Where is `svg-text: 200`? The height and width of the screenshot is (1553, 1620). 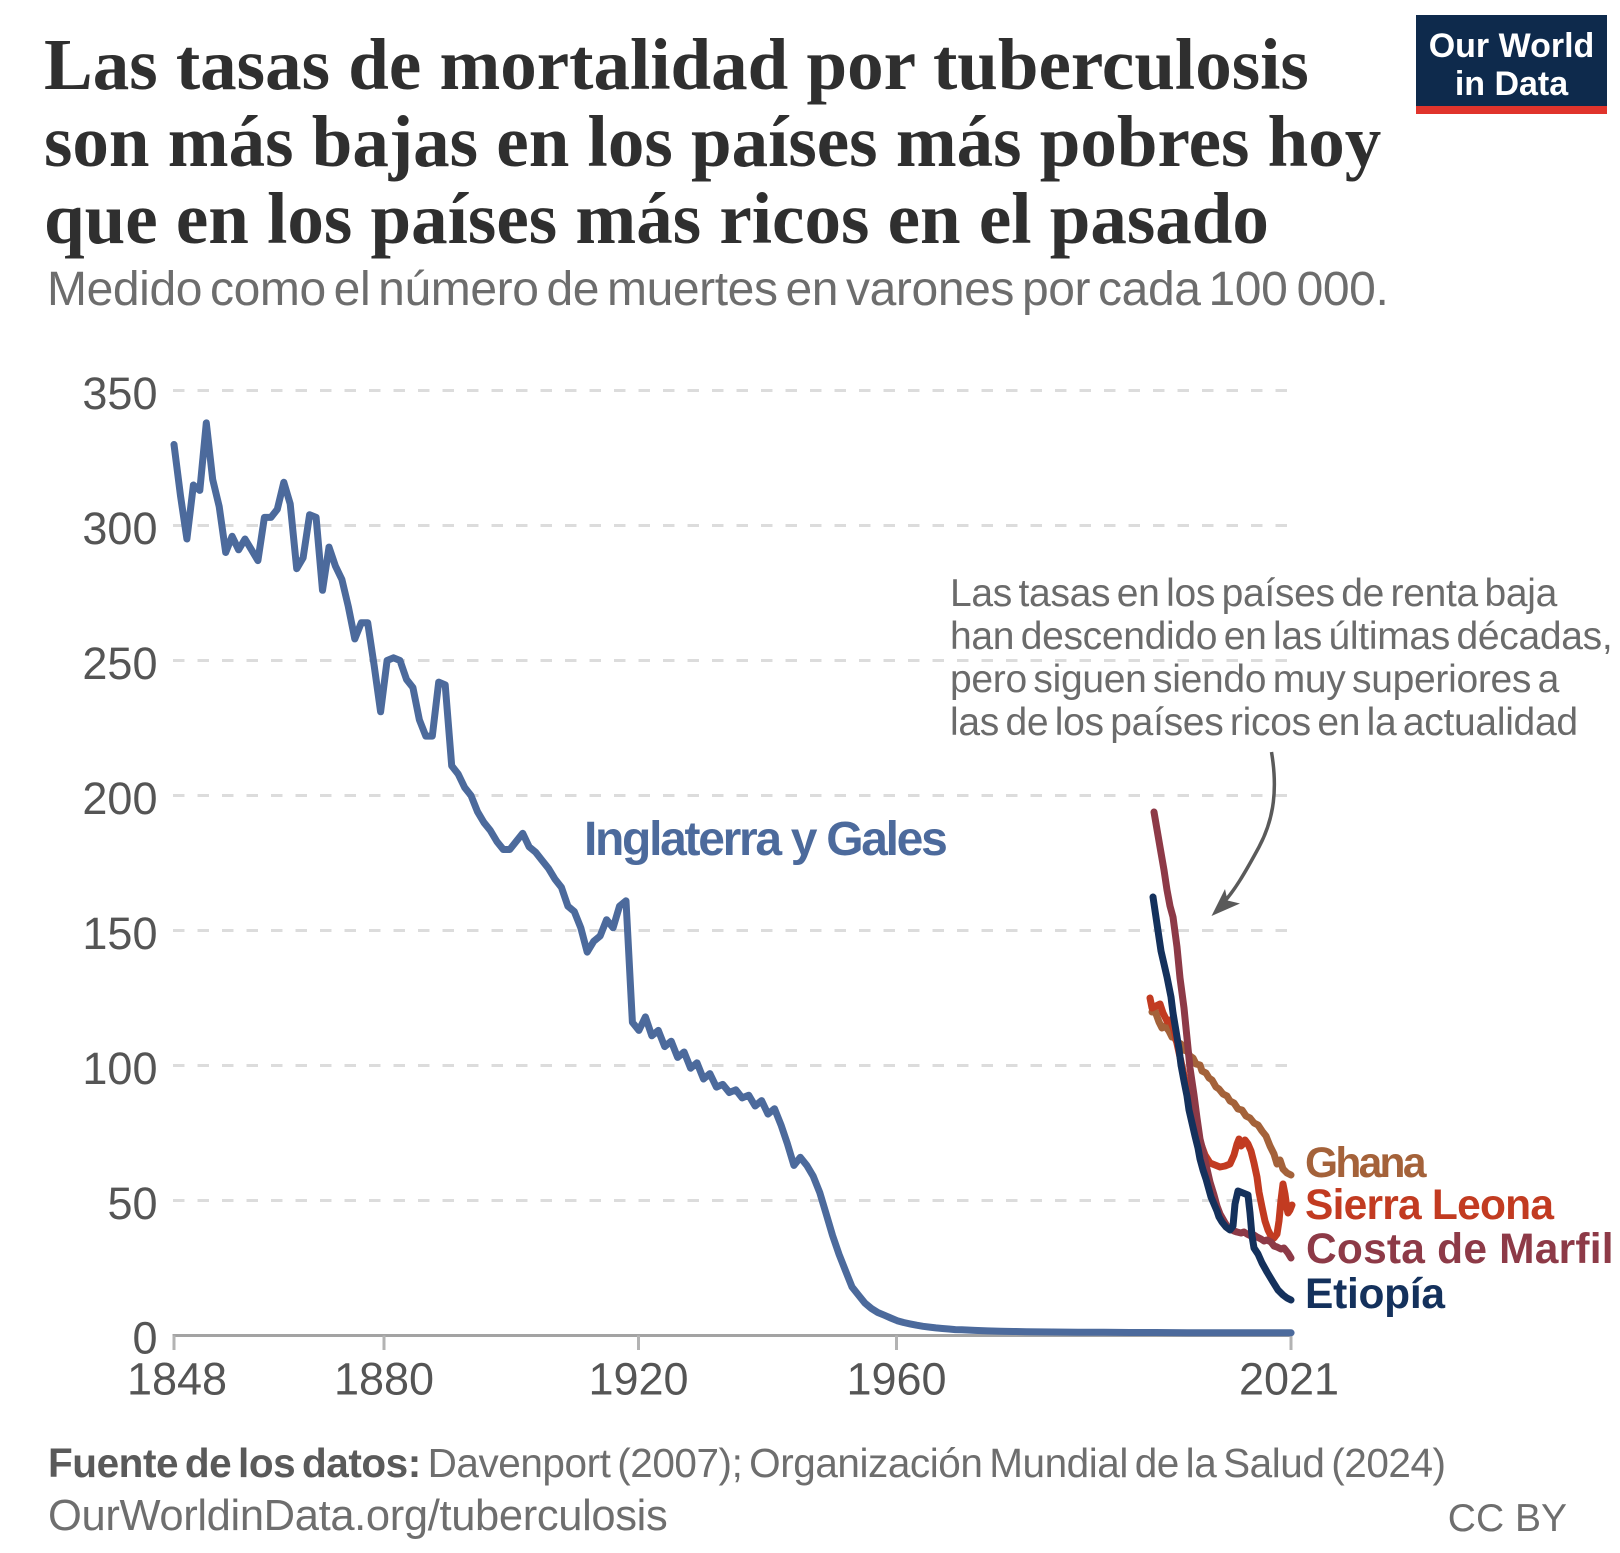
svg-text: 200 is located at coordinates (119, 798).